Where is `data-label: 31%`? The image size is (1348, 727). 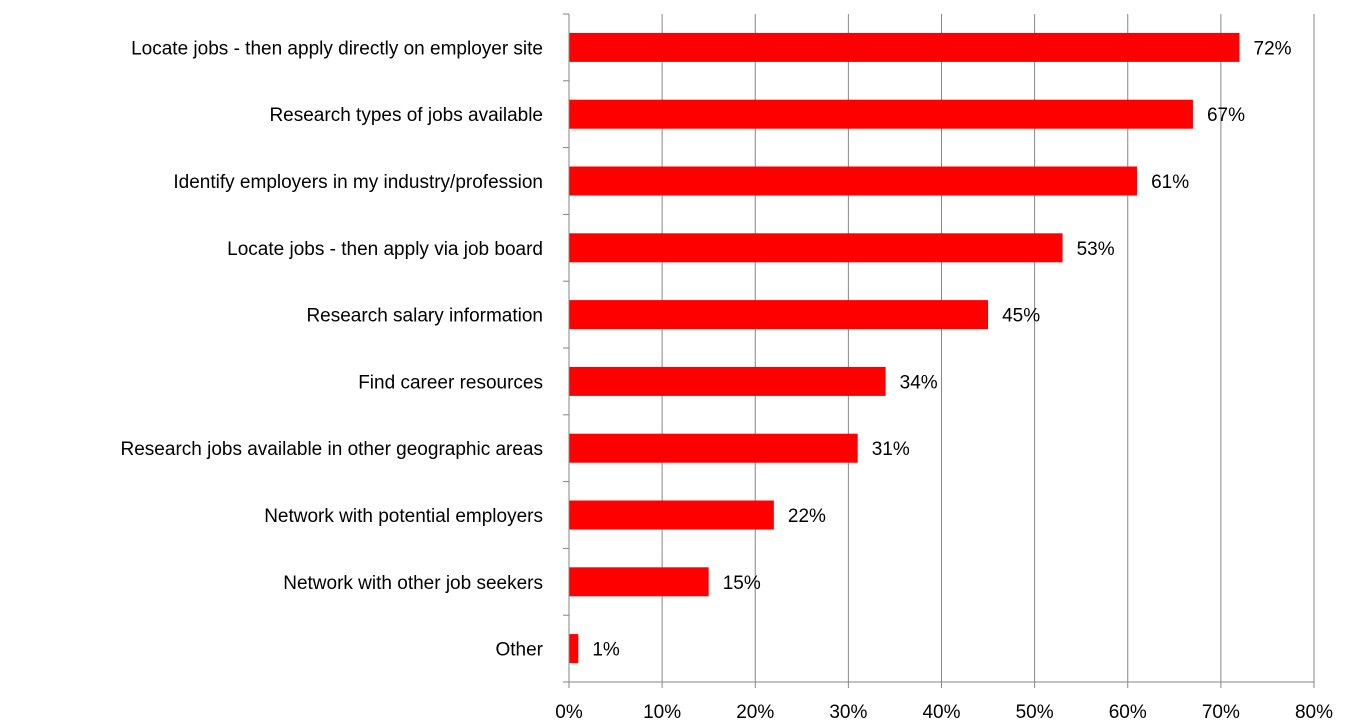 data-label: 31% is located at coordinates (891, 449).